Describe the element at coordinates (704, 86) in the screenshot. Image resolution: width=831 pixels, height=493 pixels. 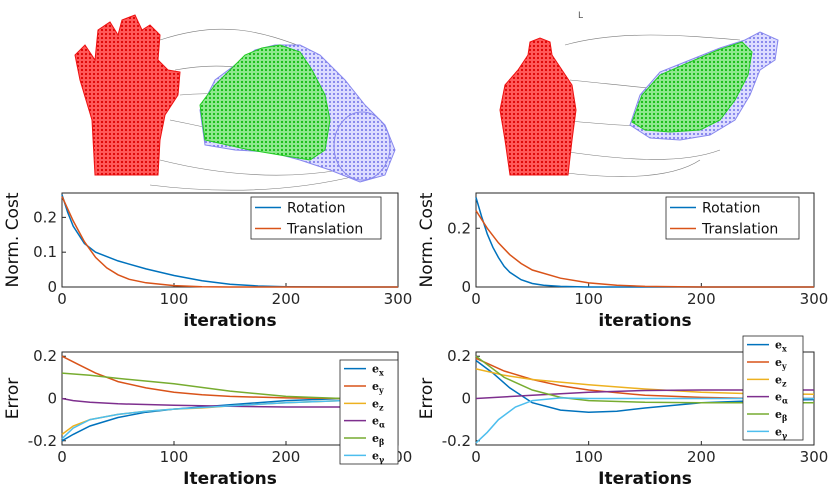
I see `bottle-target-cloud` at that location.